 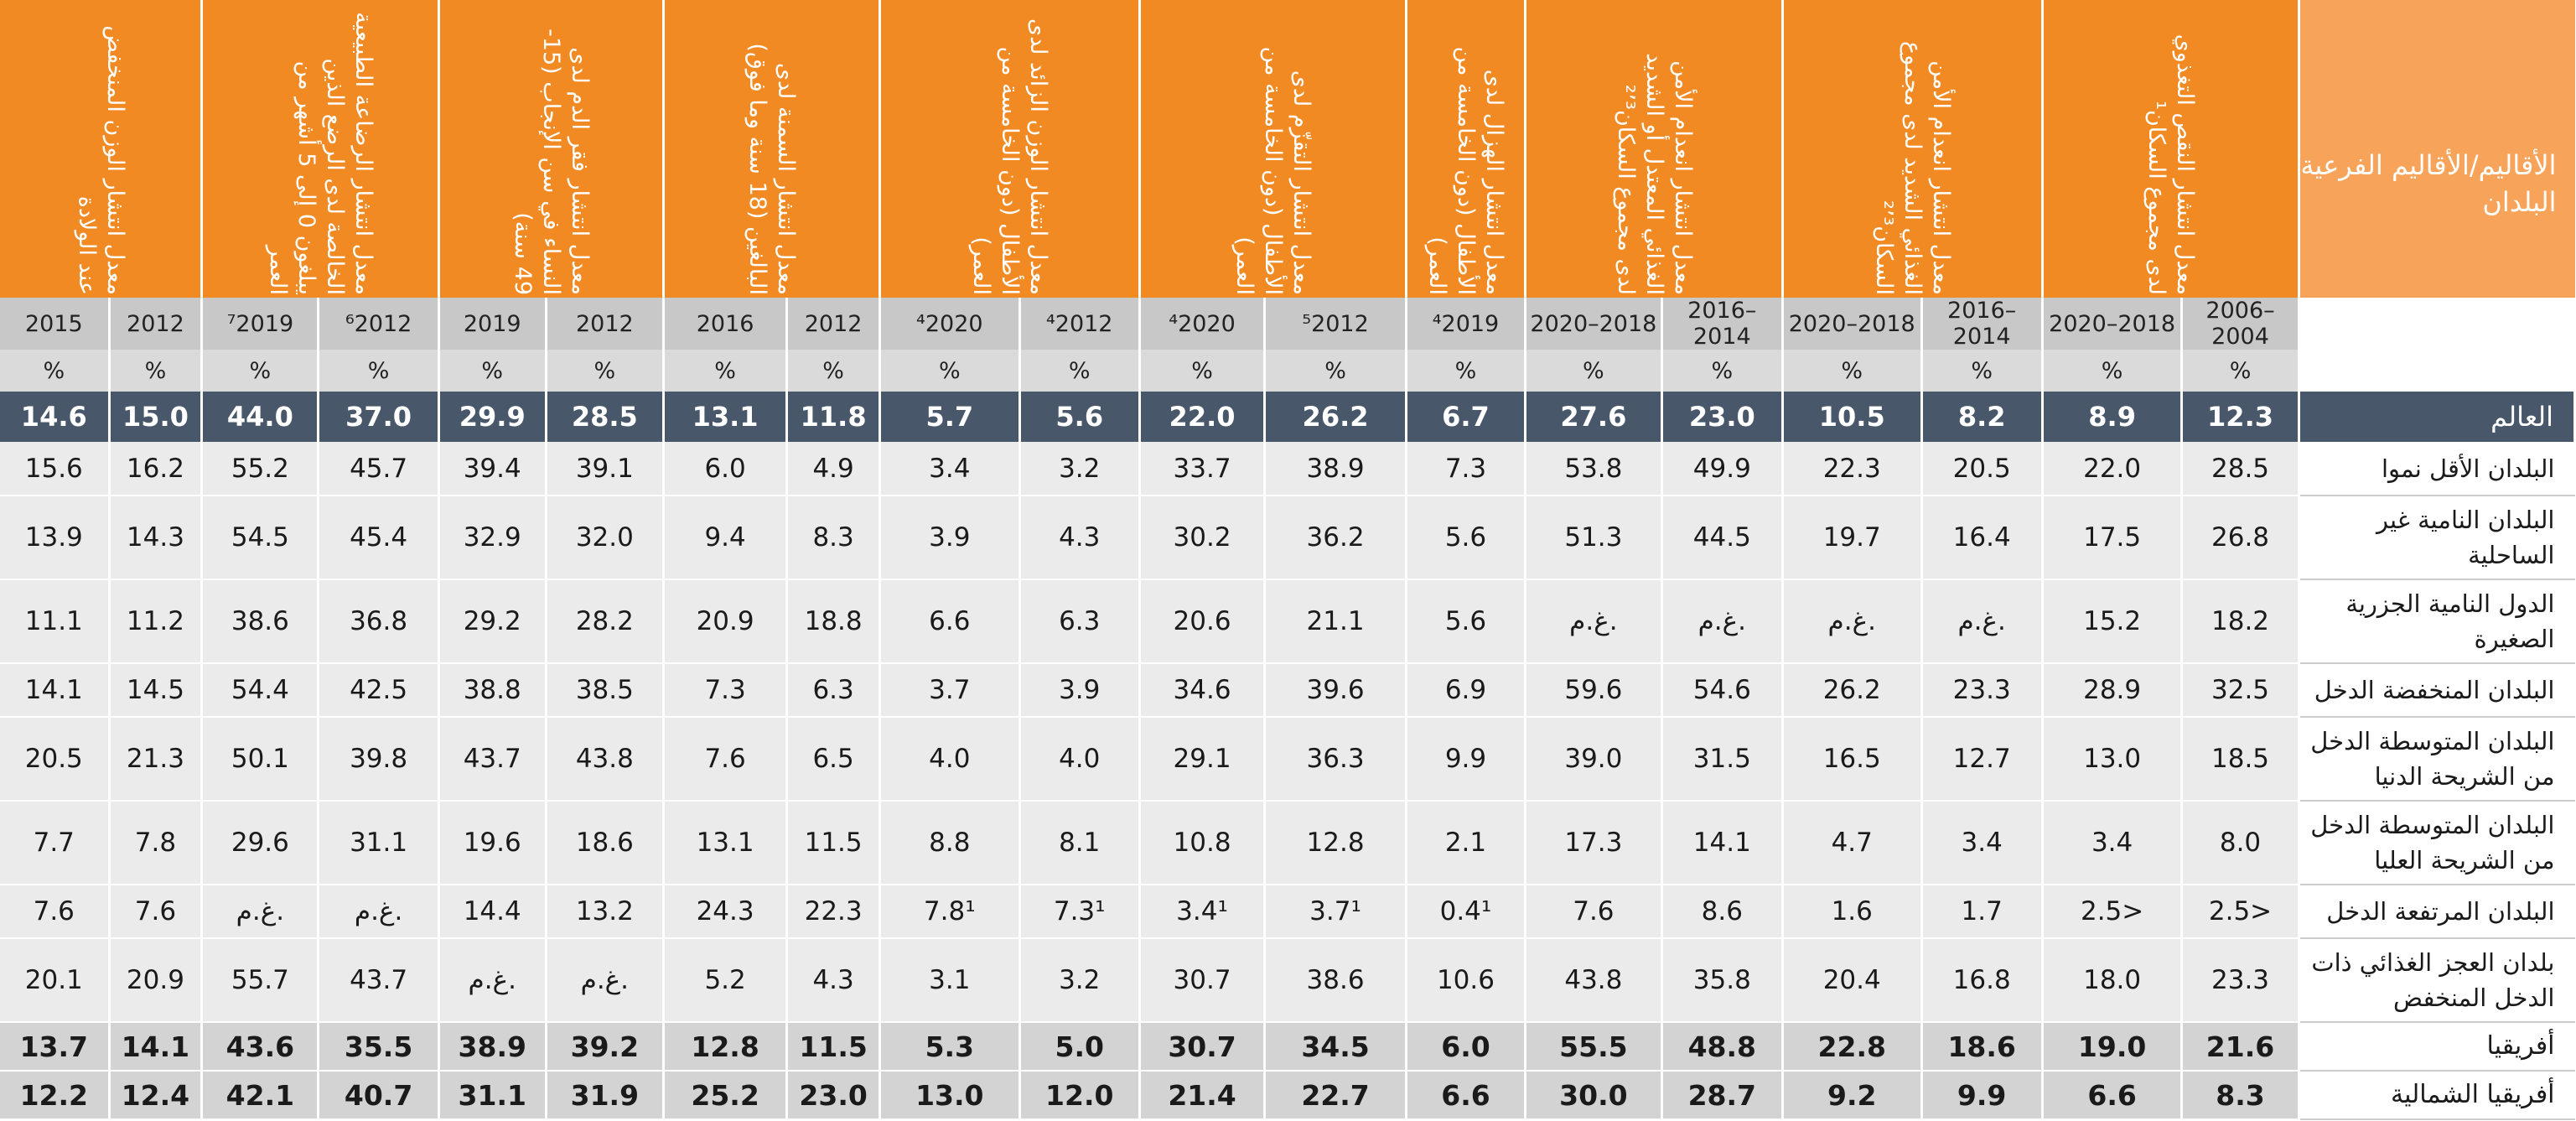 What do you see at coordinates (1722, 1095) in the screenshot?
I see `table-cell: 28.7` at bounding box center [1722, 1095].